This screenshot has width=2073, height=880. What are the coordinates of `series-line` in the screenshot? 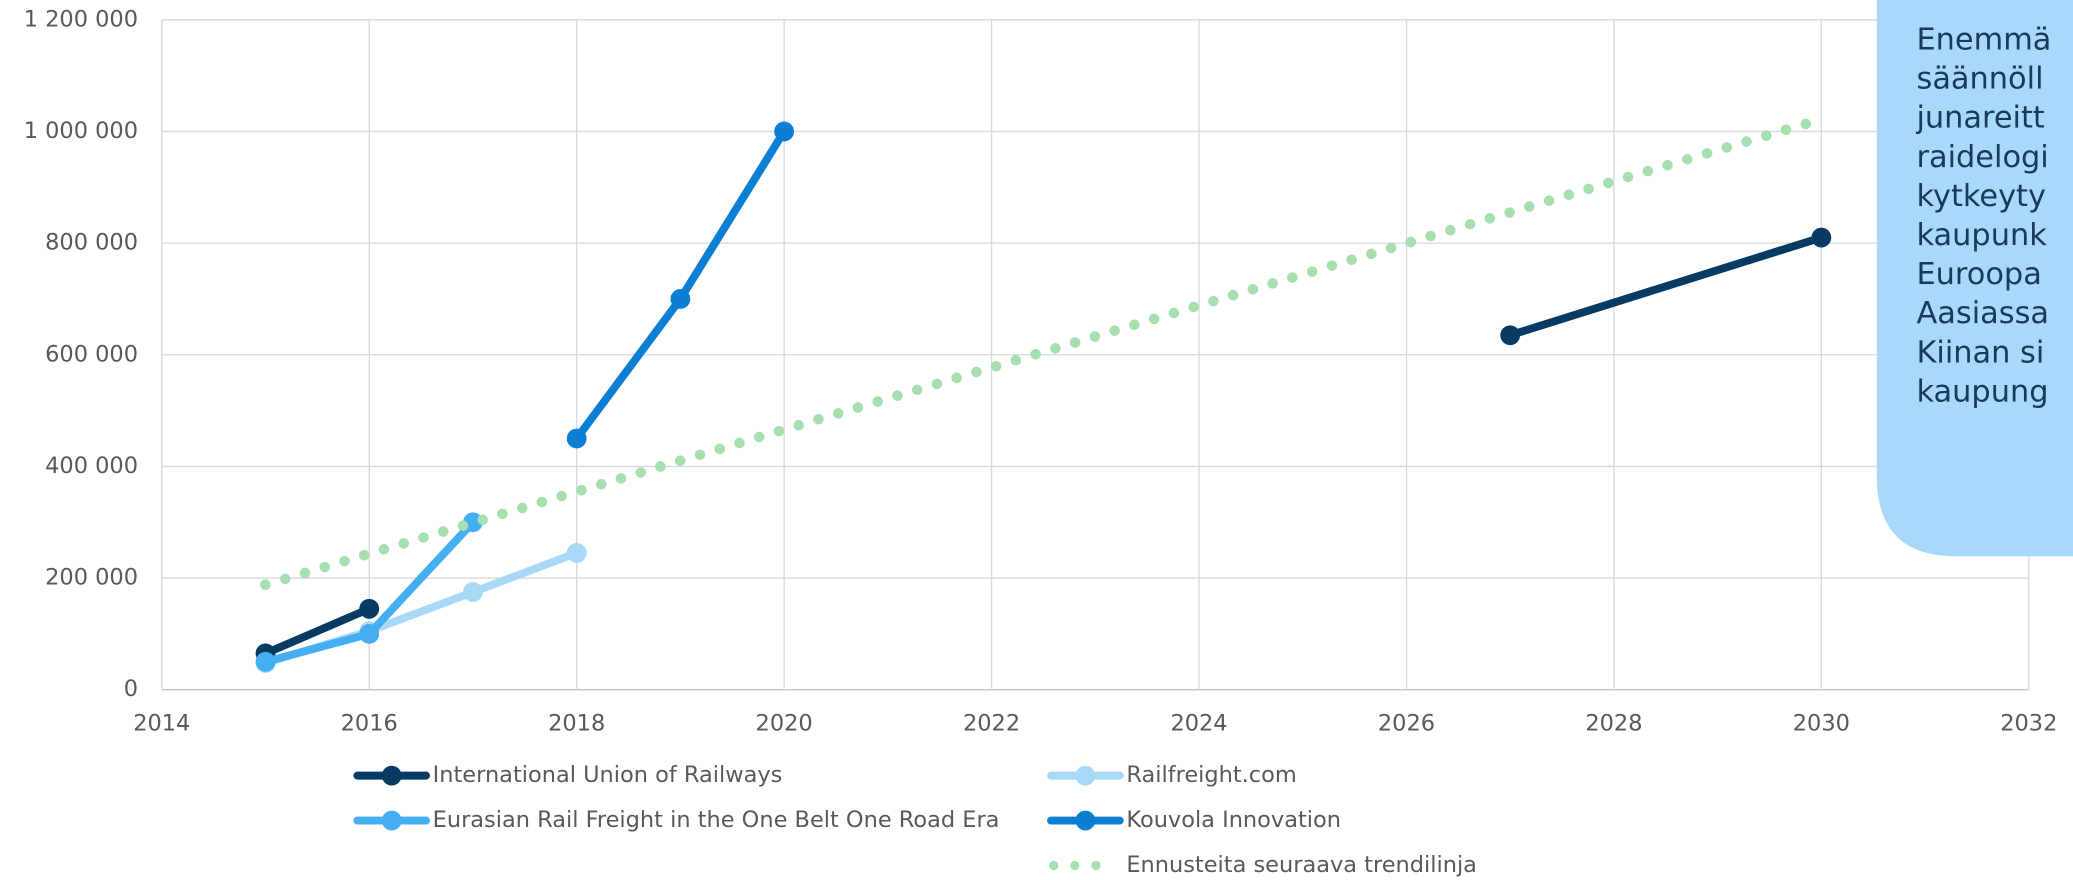 It's located at (680, 285).